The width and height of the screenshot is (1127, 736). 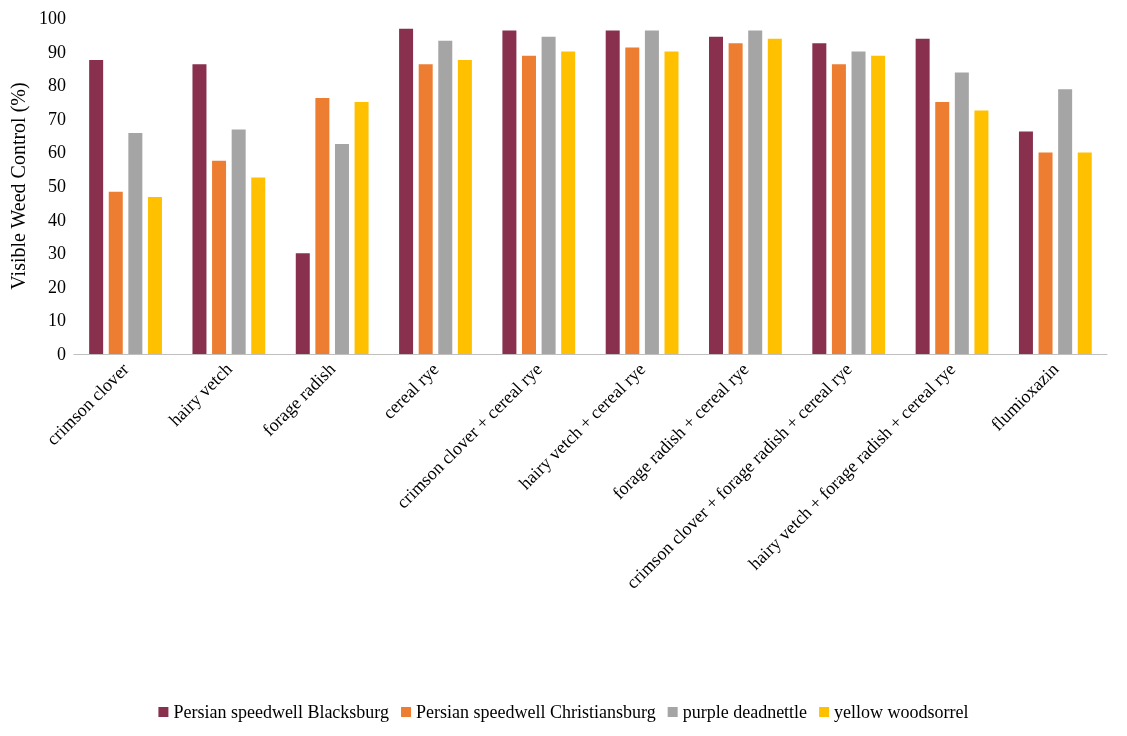 What do you see at coordinates (56, 85) in the screenshot?
I see `y-tick-label: 80` at bounding box center [56, 85].